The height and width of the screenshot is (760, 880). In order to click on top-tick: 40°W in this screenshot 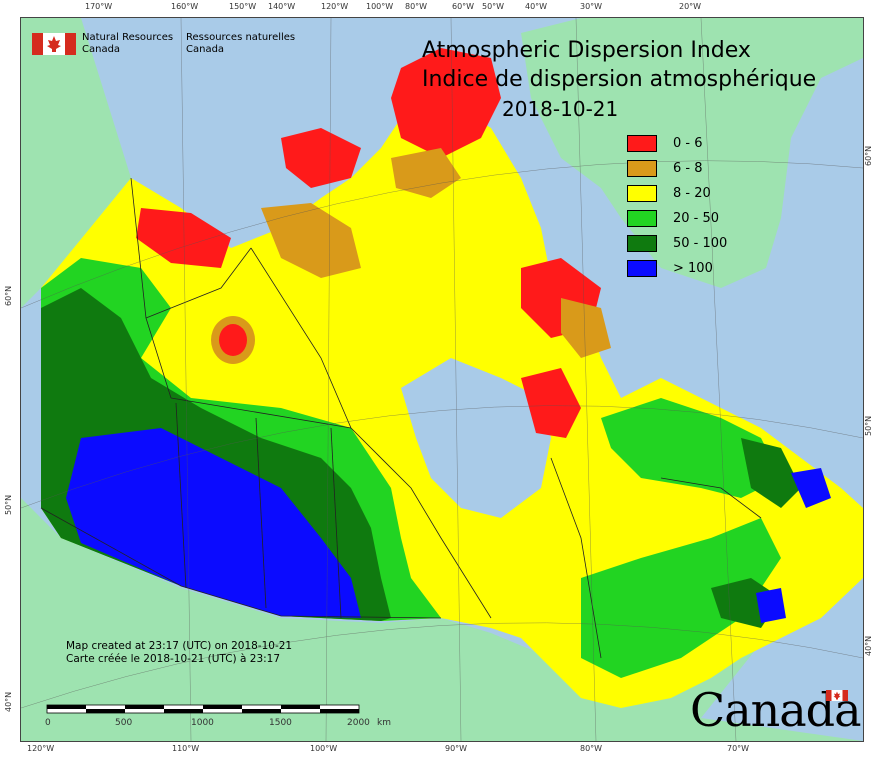, I will do `click(536, 6)`.